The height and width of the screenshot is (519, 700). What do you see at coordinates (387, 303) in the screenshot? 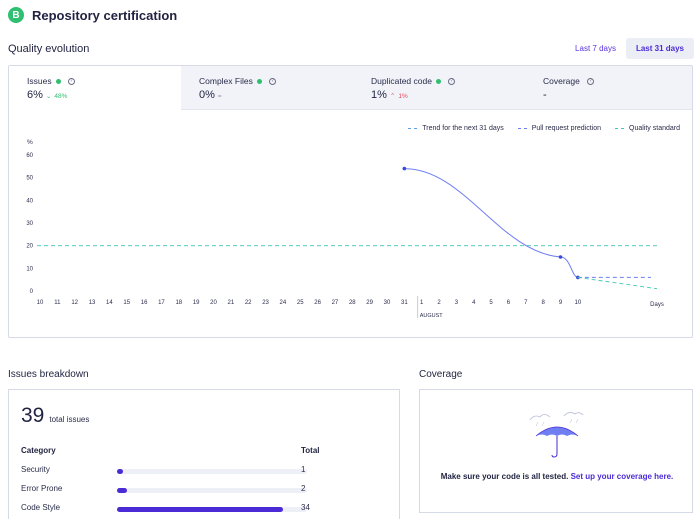
I see `x-tick-label: 30` at bounding box center [387, 303].